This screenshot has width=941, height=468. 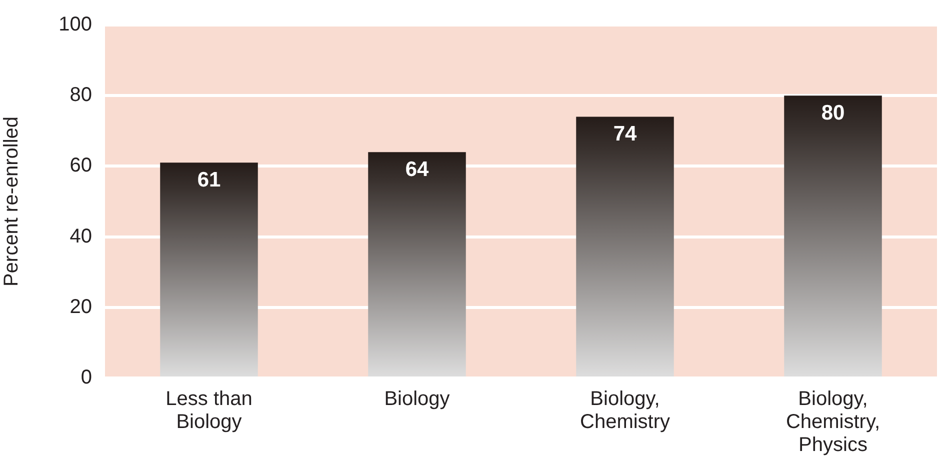 What do you see at coordinates (625, 411) in the screenshot?
I see `x-tick-label: Biology, Chemistry` at bounding box center [625, 411].